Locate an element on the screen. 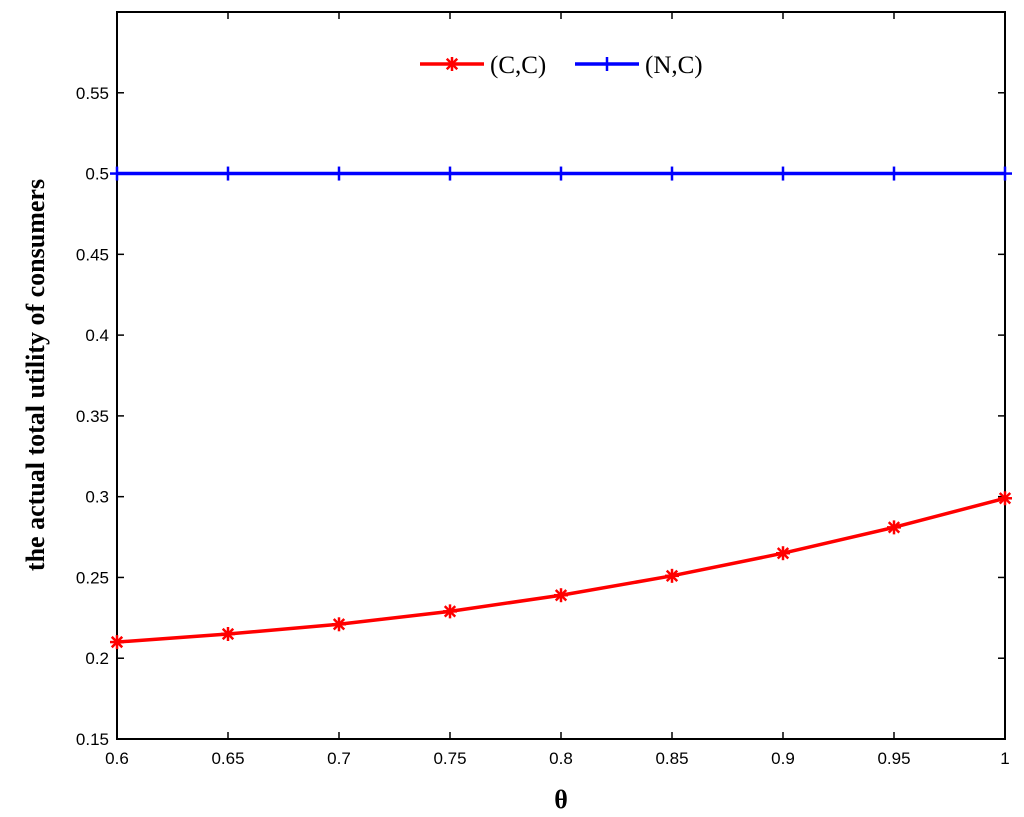 This screenshot has height=817, width=1024. y-tick-label: 0.35 is located at coordinates (92, 416).